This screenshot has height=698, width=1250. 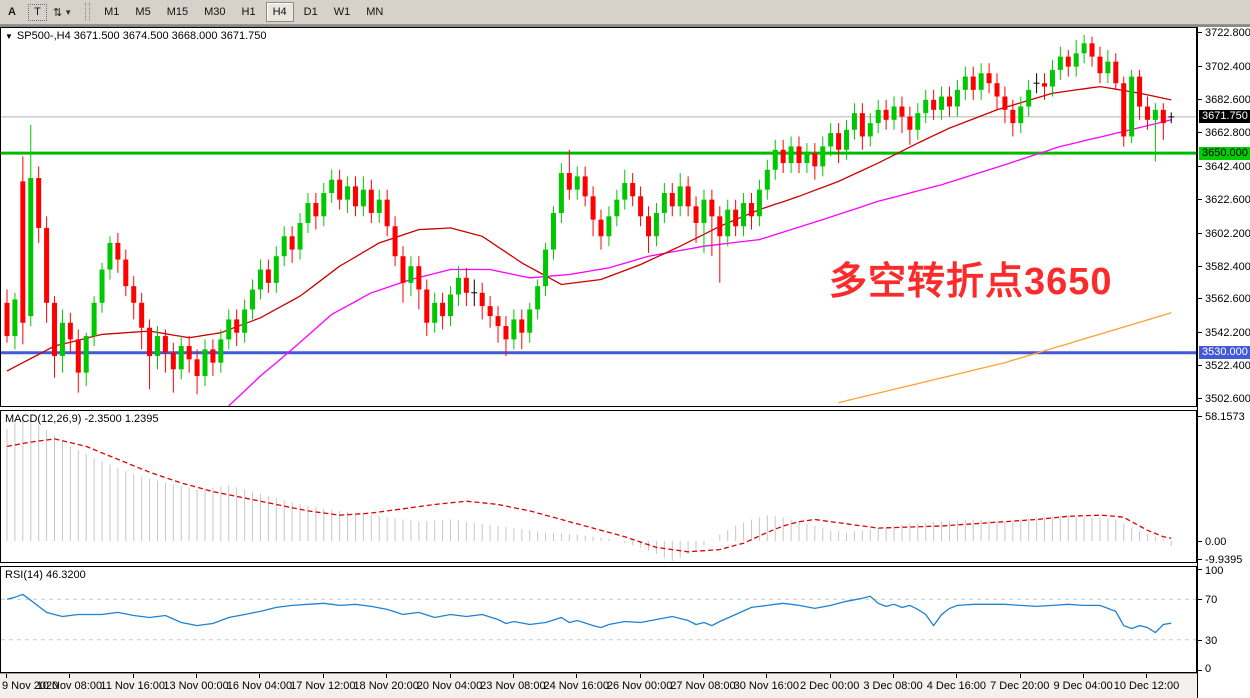 I want to click on timeframe-m5-button: M5, so click(x=143, y=12).